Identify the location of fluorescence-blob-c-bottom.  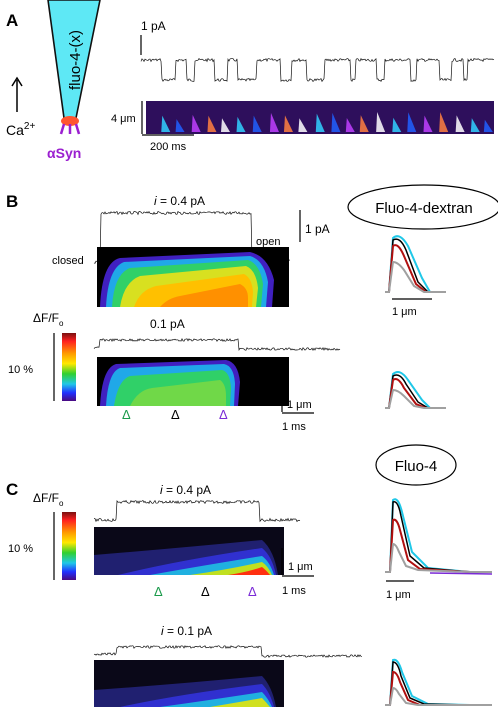
(185, 691).